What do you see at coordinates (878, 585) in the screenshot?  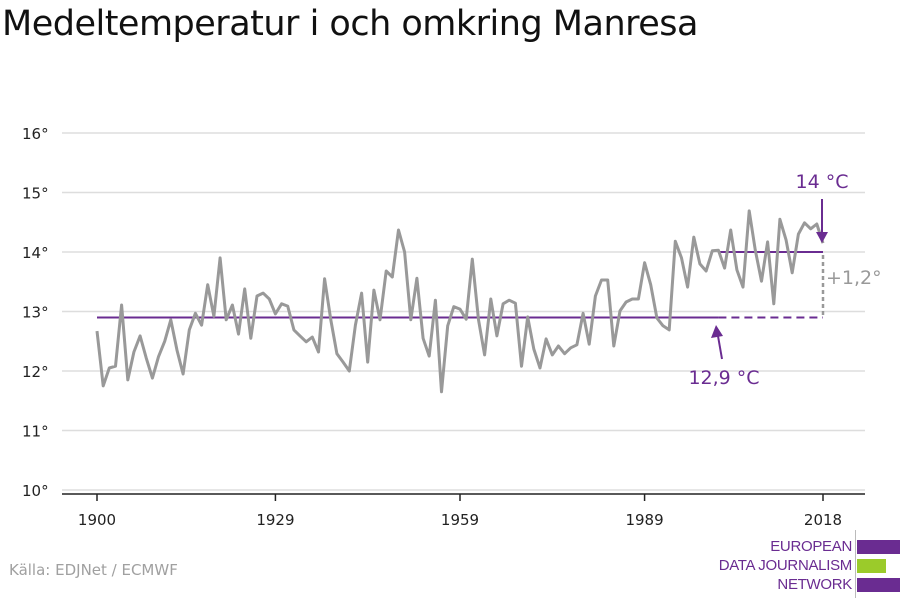 I see `logo-bar-purple-bottom` at bounding box center [878, 585].